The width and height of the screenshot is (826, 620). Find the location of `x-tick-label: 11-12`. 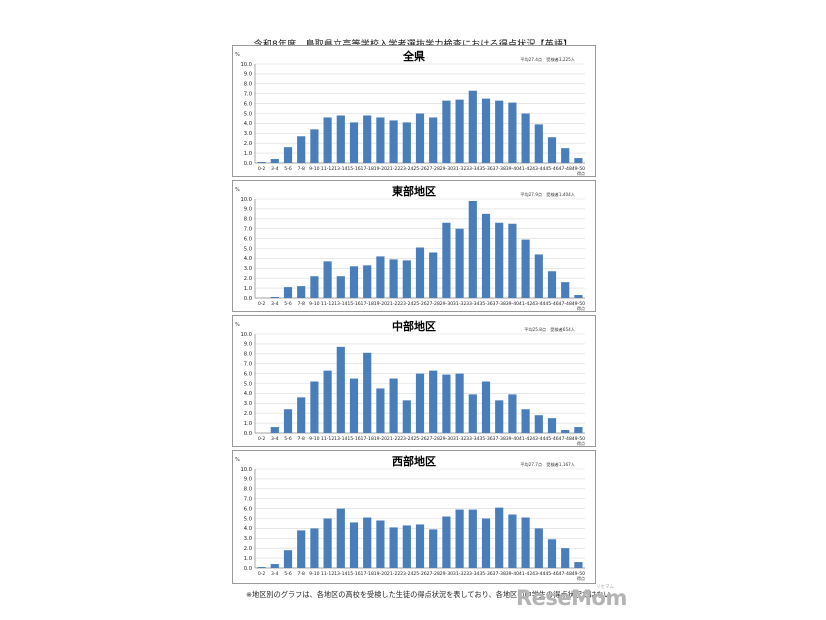

x-tick-label: 11-12 is located at coordinates (327, 574).